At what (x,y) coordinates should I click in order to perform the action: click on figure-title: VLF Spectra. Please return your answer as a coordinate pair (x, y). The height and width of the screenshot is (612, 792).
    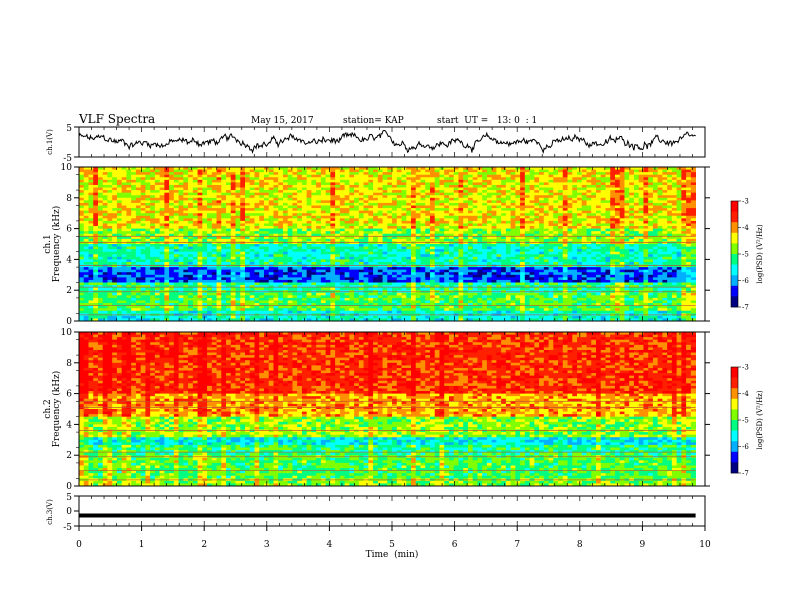
    Looking at the image, I should click on (116, 119).